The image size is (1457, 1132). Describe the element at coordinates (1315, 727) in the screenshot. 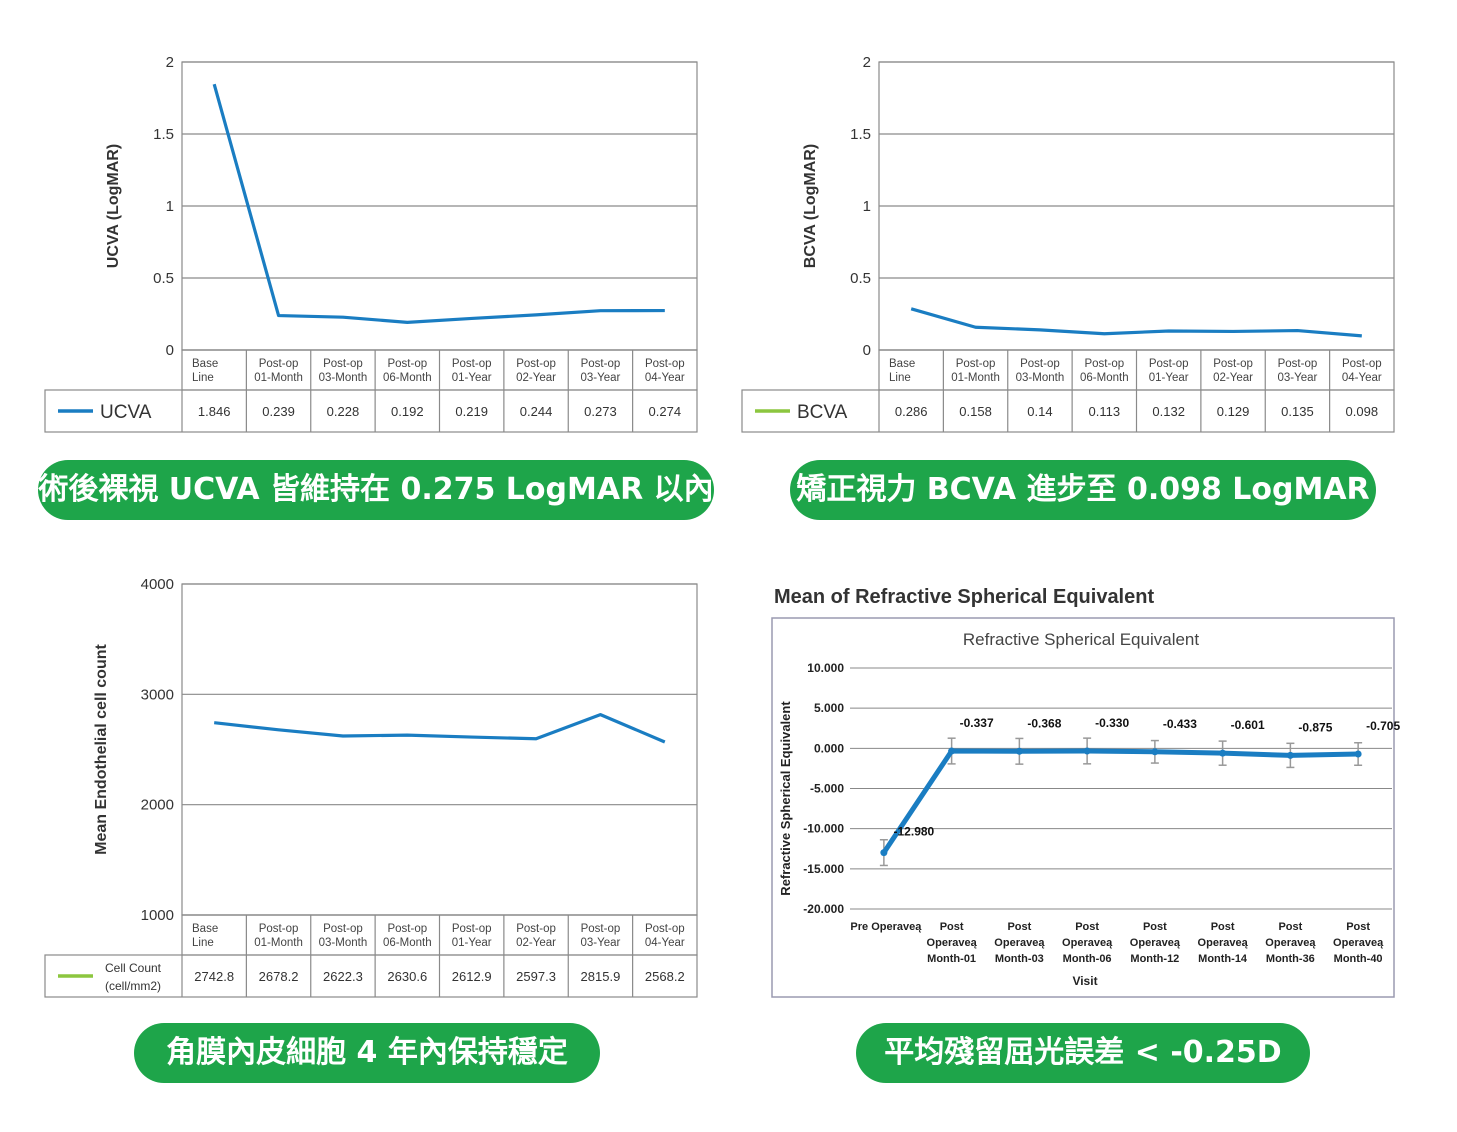

I see `data-label: -0.875` at that location.